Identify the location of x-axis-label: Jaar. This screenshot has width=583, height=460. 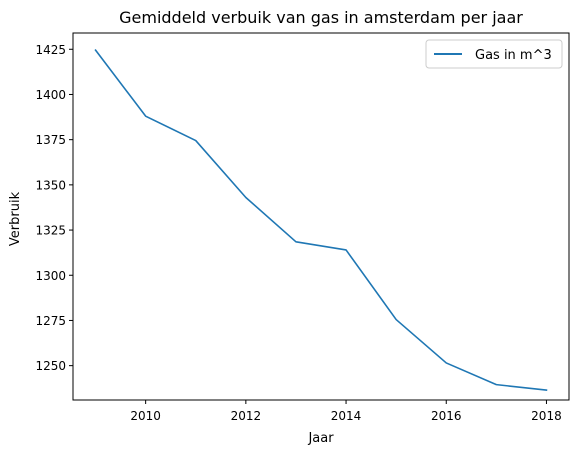
(320, 438).